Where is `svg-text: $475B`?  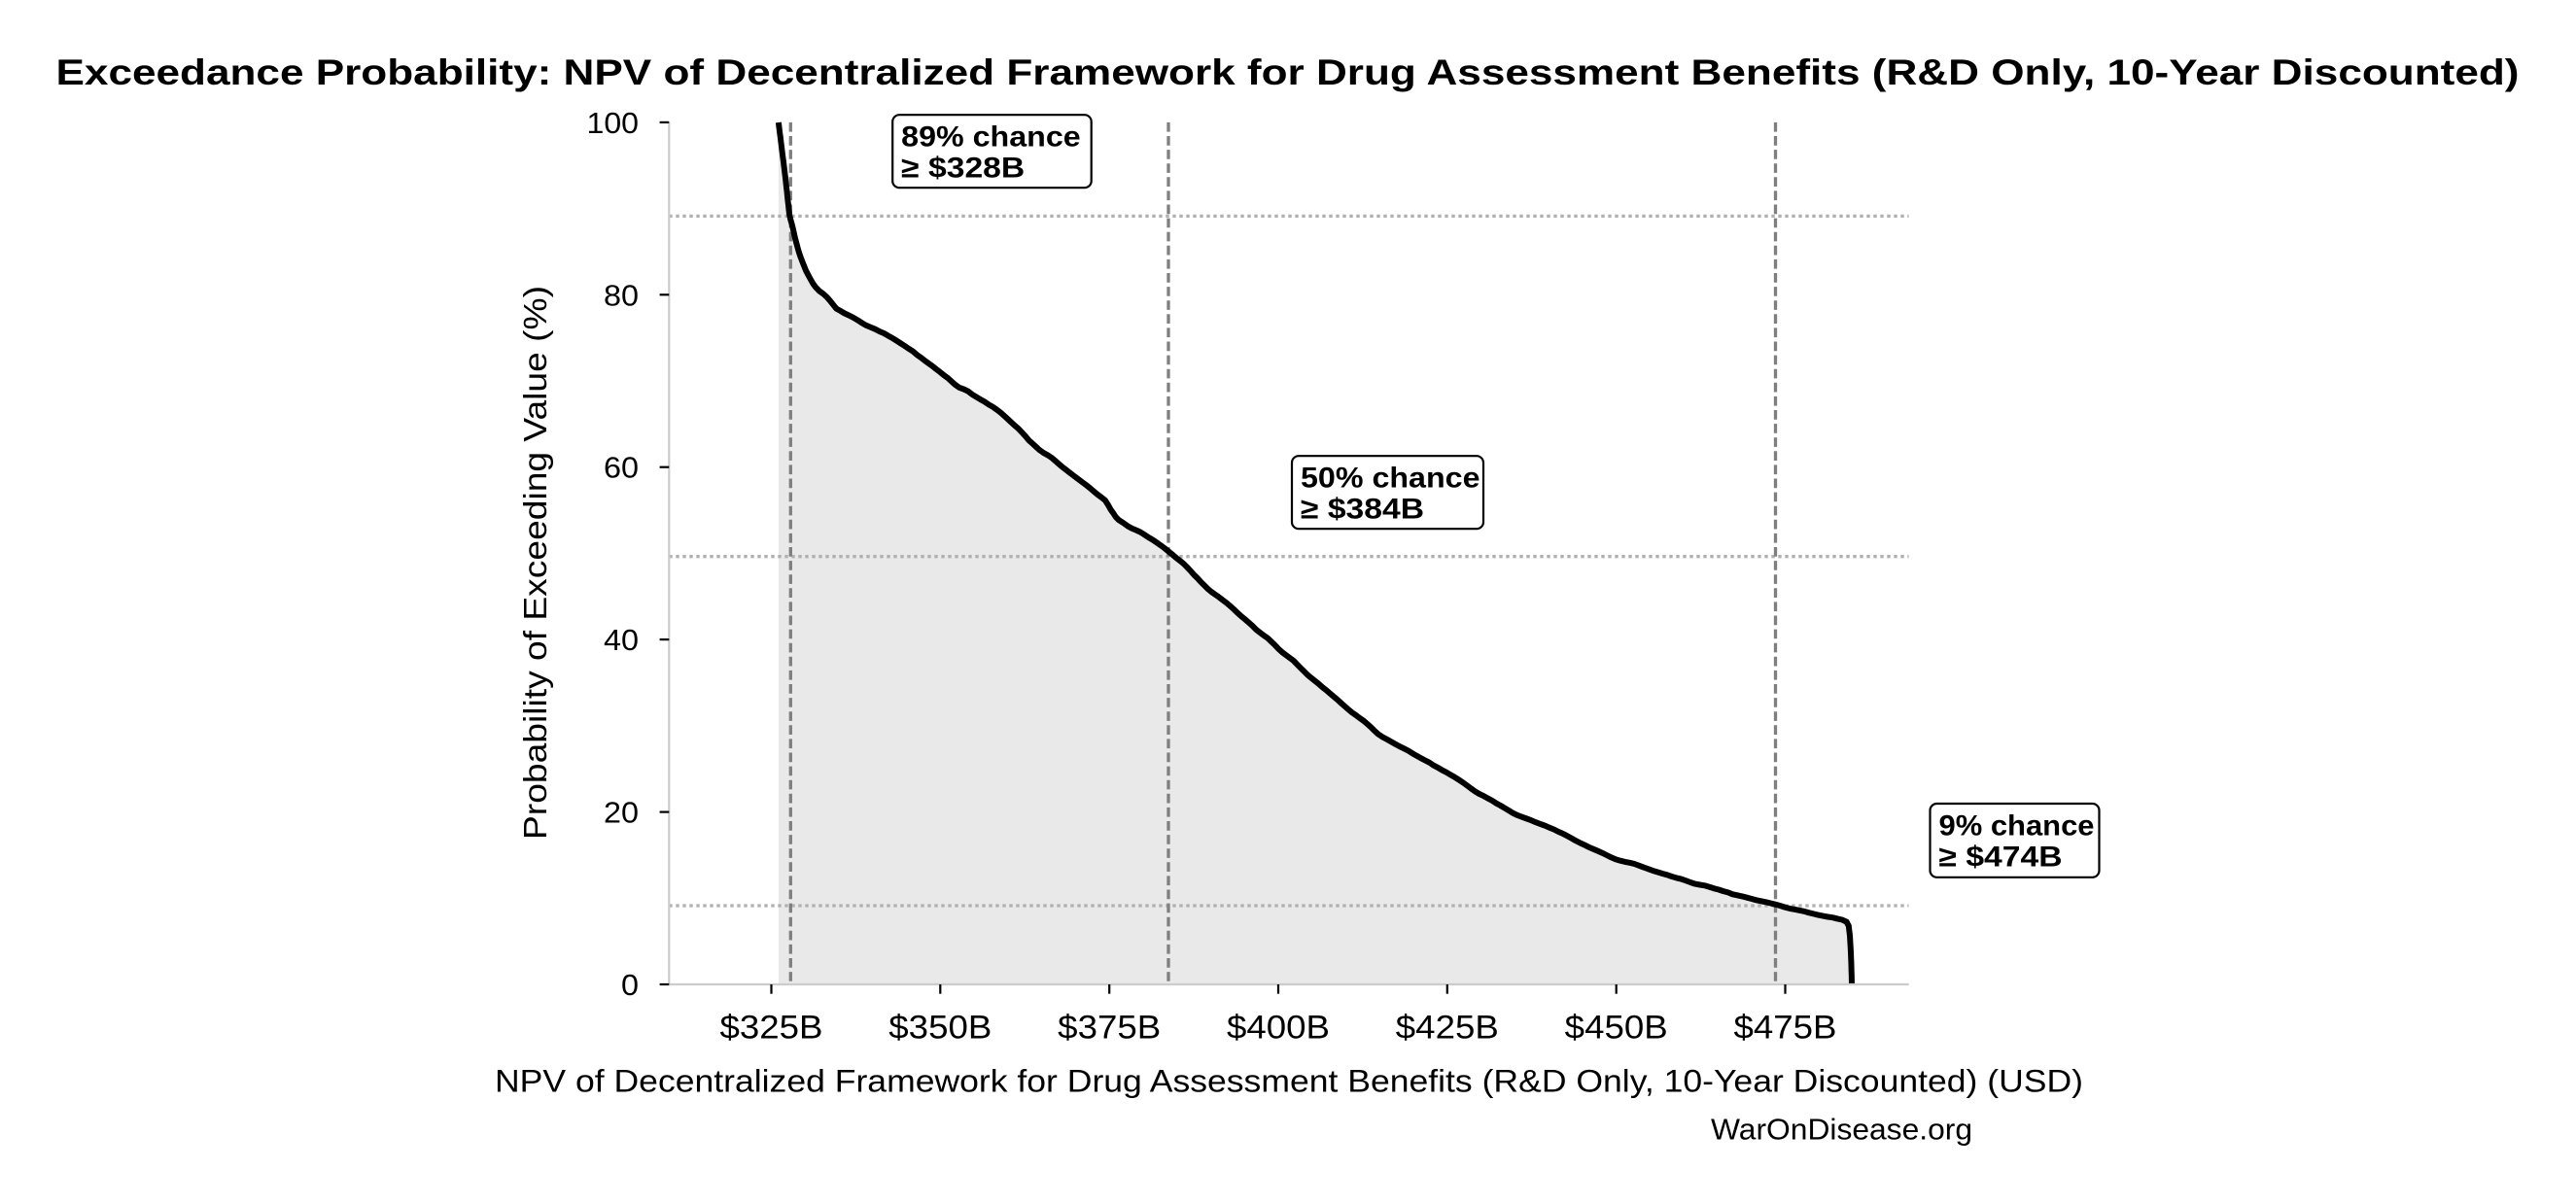
svg-text: $475B is located at coordinates (1785, 1028).